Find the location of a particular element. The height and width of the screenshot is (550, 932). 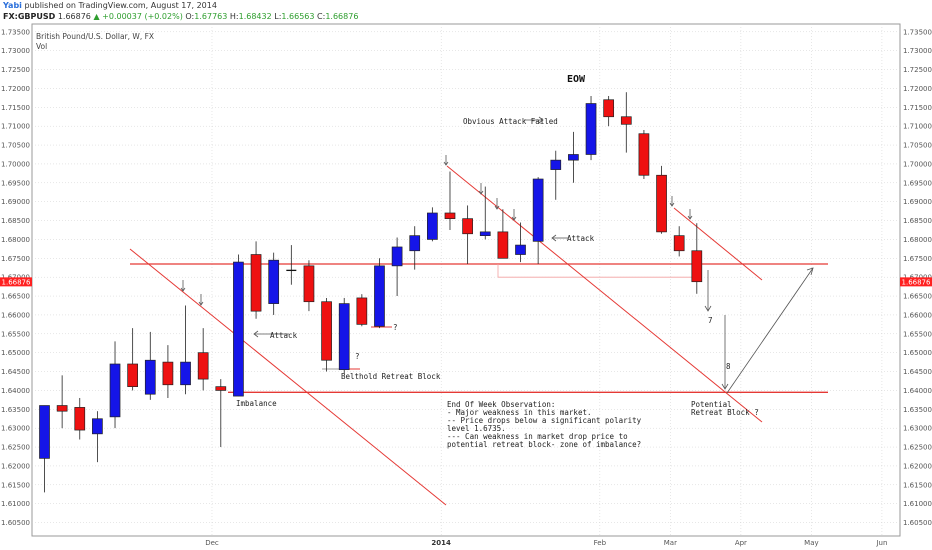

attack-label-left: Attack is located at coordinates (284, 335).